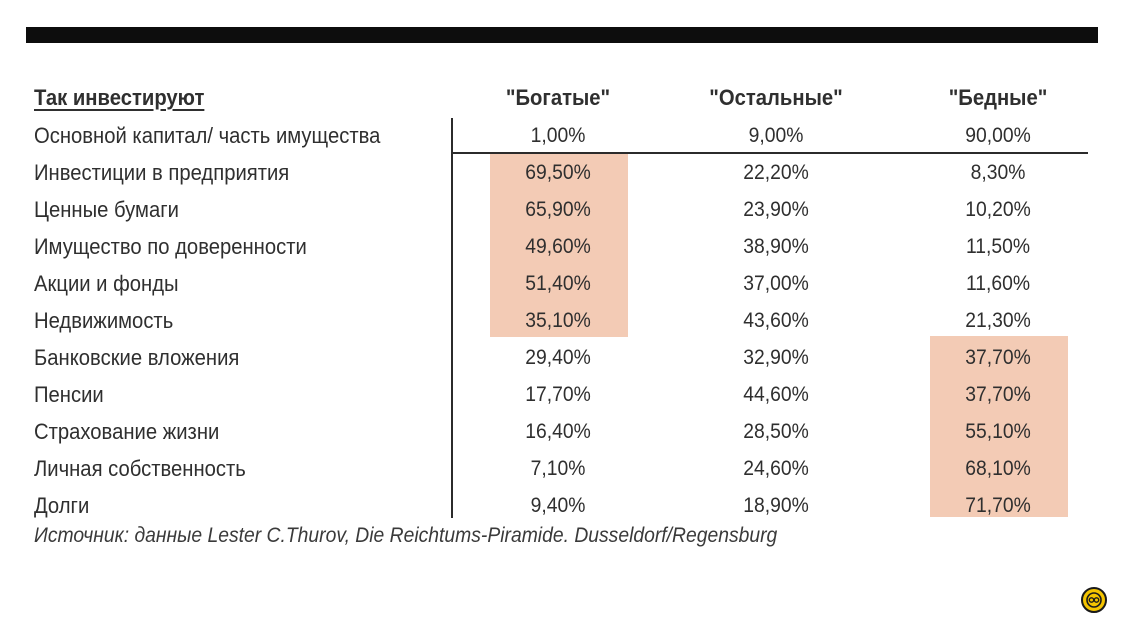  I want to click on cell-others: 32,90%, so click(776, 357).